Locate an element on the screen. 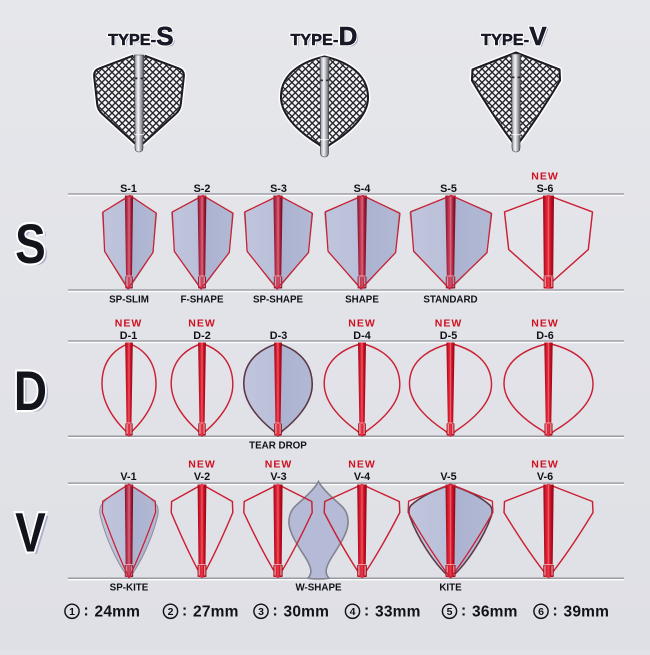 The width and height of the screenshot is (650, 655). svg-text: SP-SLIM is located at coordinates (129, 300).